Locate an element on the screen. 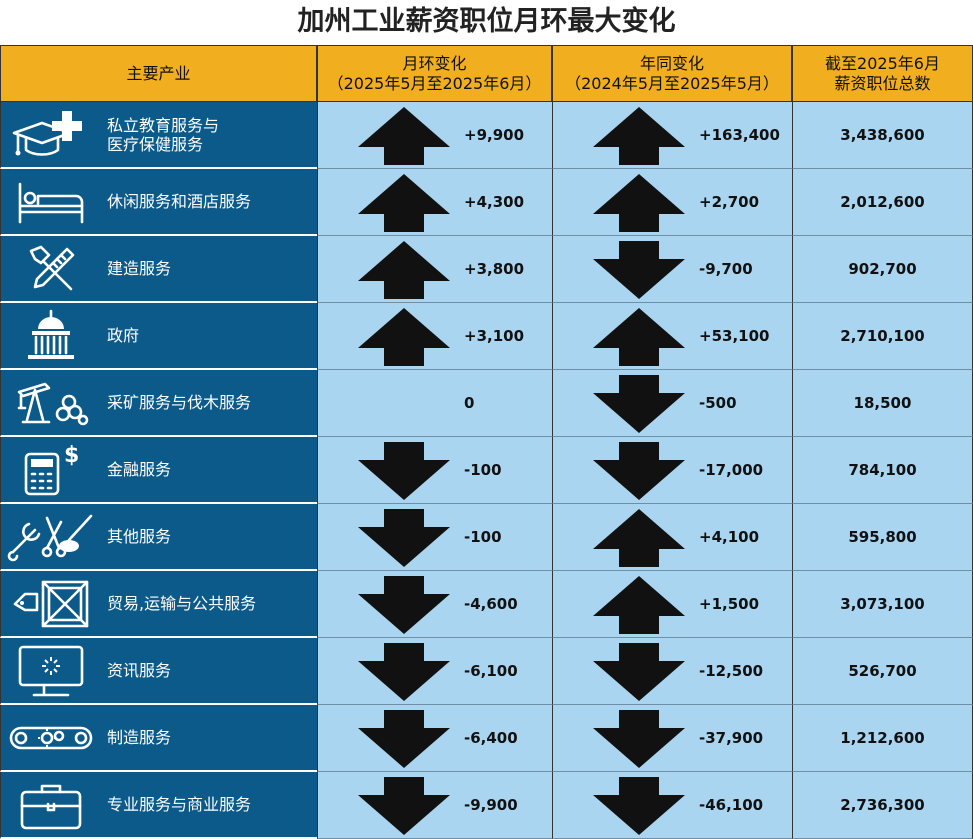  yoy-change-cell: +1,500 is located at coordinates (672, 604).